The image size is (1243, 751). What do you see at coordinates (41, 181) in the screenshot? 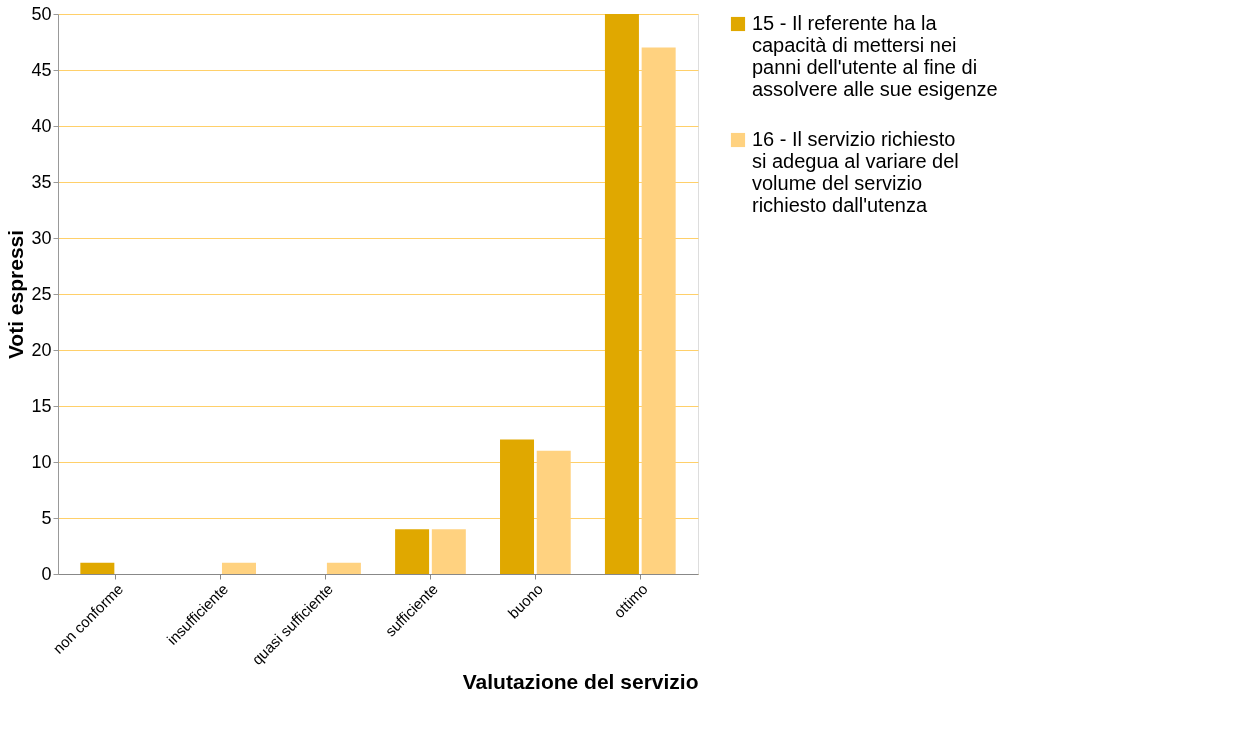
I see `y-tick-label: 35` at bounding box center [41, 181].